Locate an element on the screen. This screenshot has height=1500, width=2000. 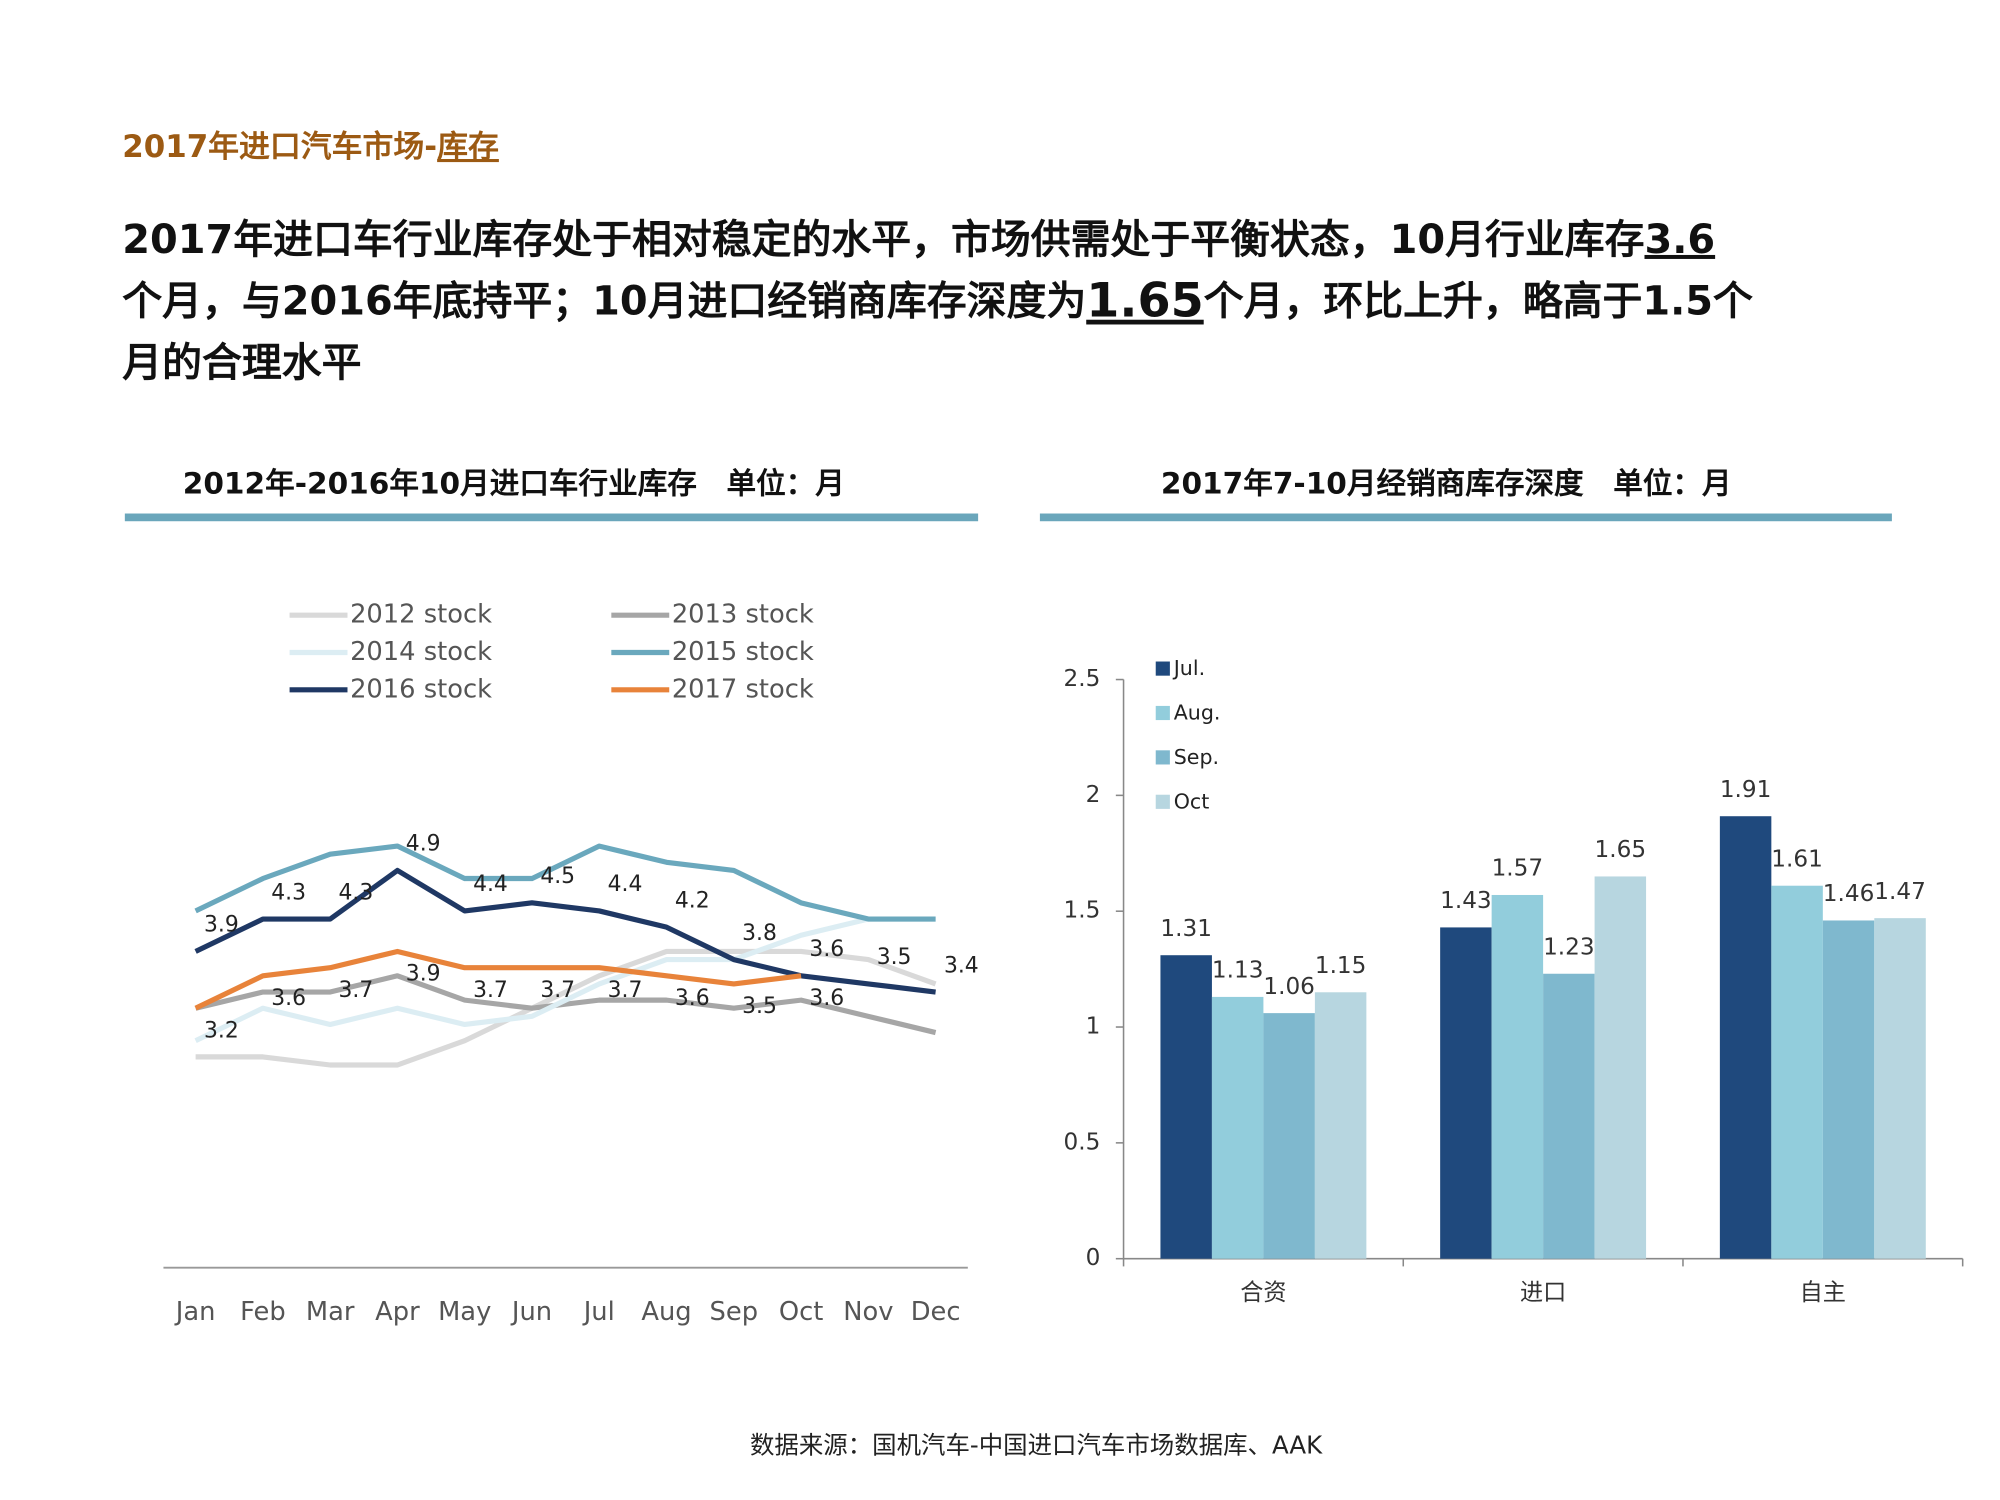
legend-label: 2013 stock is located at coordinates (743, 615).